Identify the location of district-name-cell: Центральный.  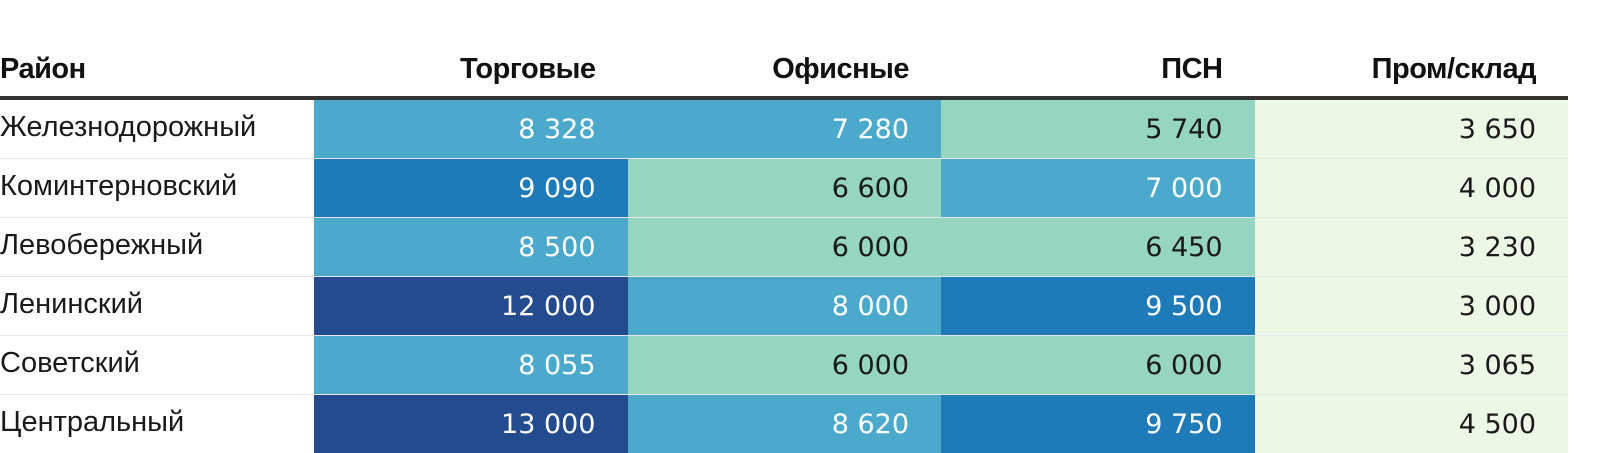
(157, 424).